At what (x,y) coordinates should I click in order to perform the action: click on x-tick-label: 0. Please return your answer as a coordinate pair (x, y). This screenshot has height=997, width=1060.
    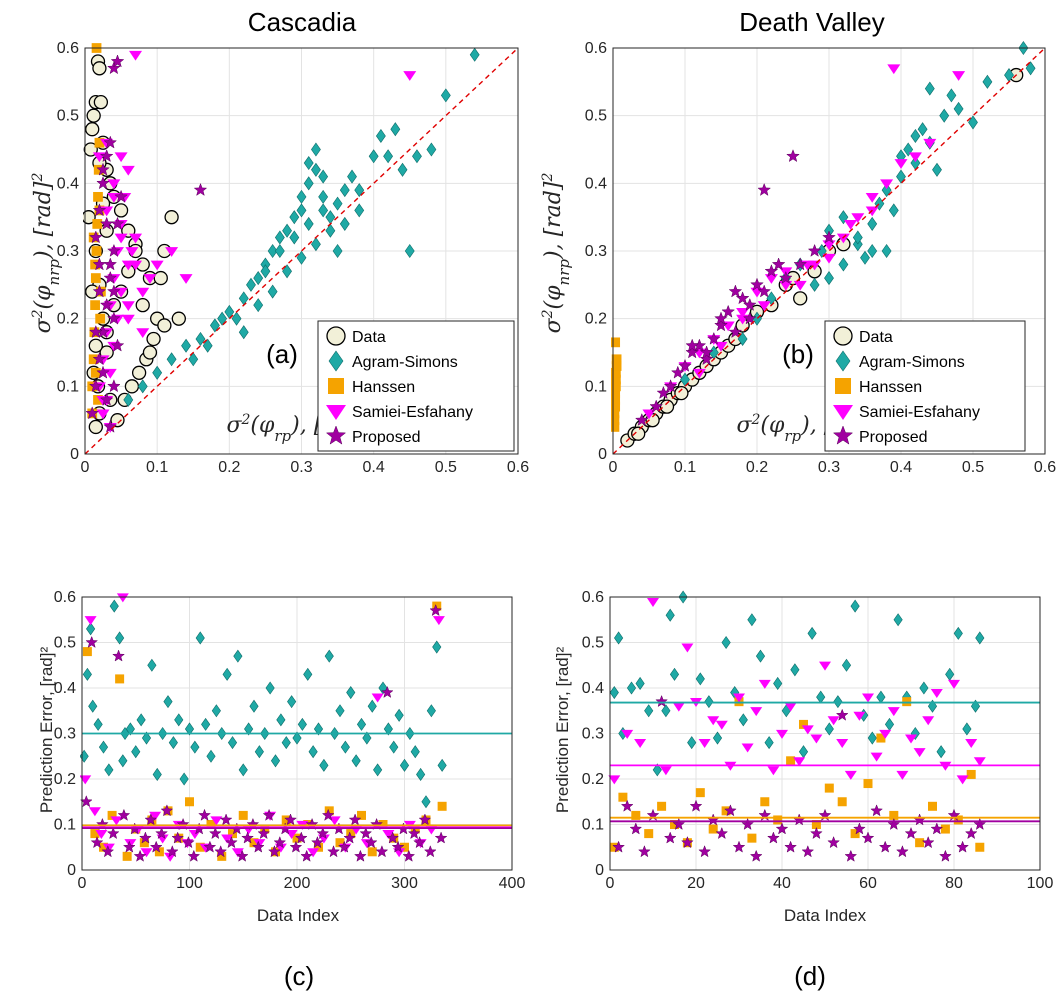
    Looking at the image, I should click on (613, 467).